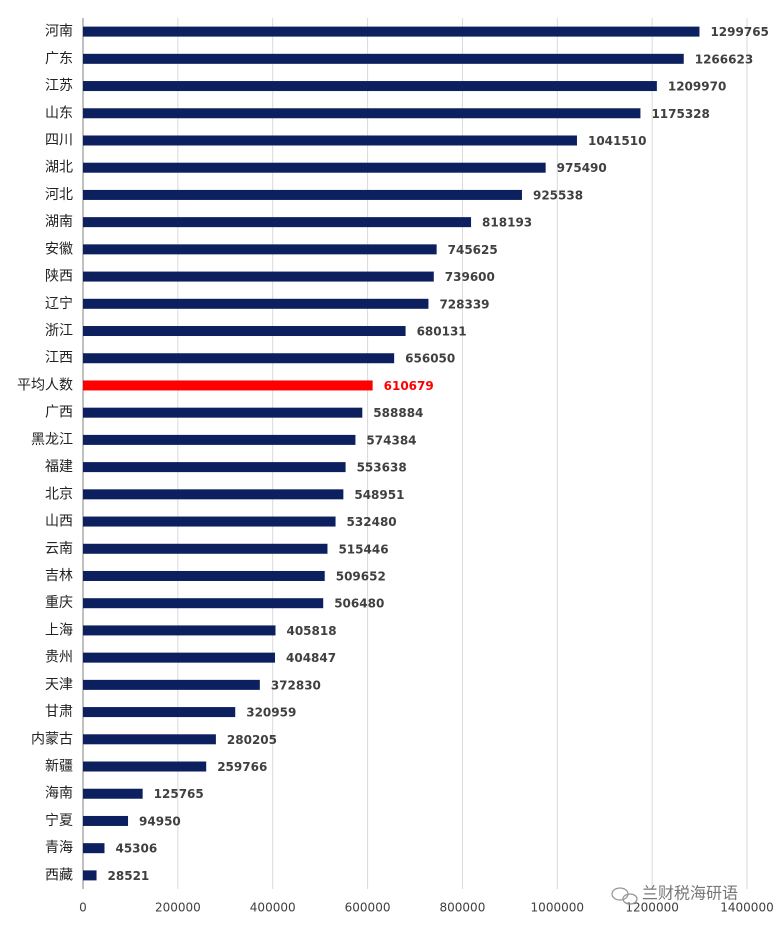 Image resolution: width=782 pixels, height=930 pixels. What do you see at coordinates (473, 250) in the screenshot?
I see `value-label: 745625` at bounding box center [473, 250].